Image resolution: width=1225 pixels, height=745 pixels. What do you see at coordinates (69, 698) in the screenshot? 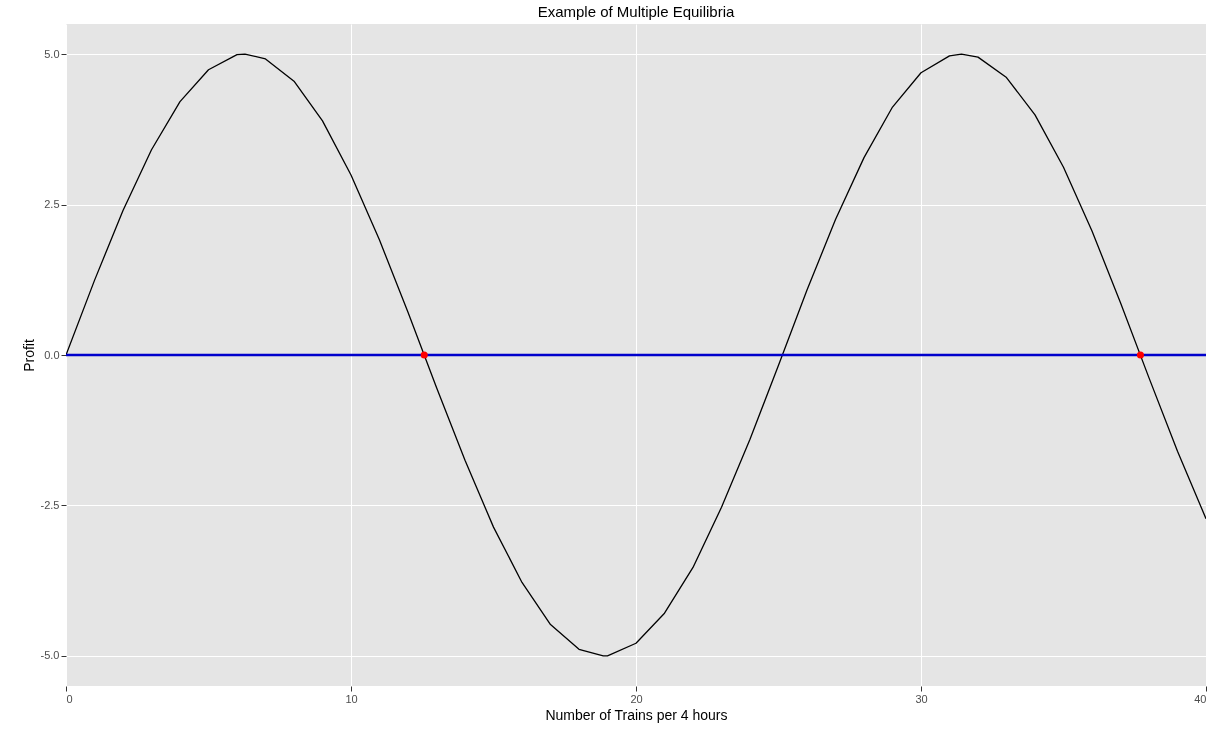
I see `x-tick-label: 0` at bounding box center [69, 698].